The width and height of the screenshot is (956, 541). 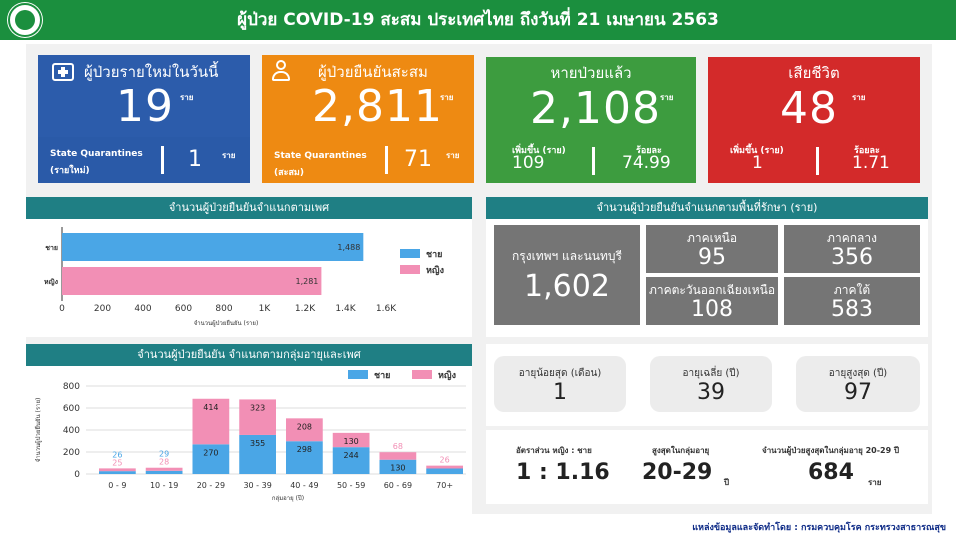 What do you see at coordinates (445, 460) in the screenshot?
I see `female-data-label: 26` at bounding box center [445, 460].